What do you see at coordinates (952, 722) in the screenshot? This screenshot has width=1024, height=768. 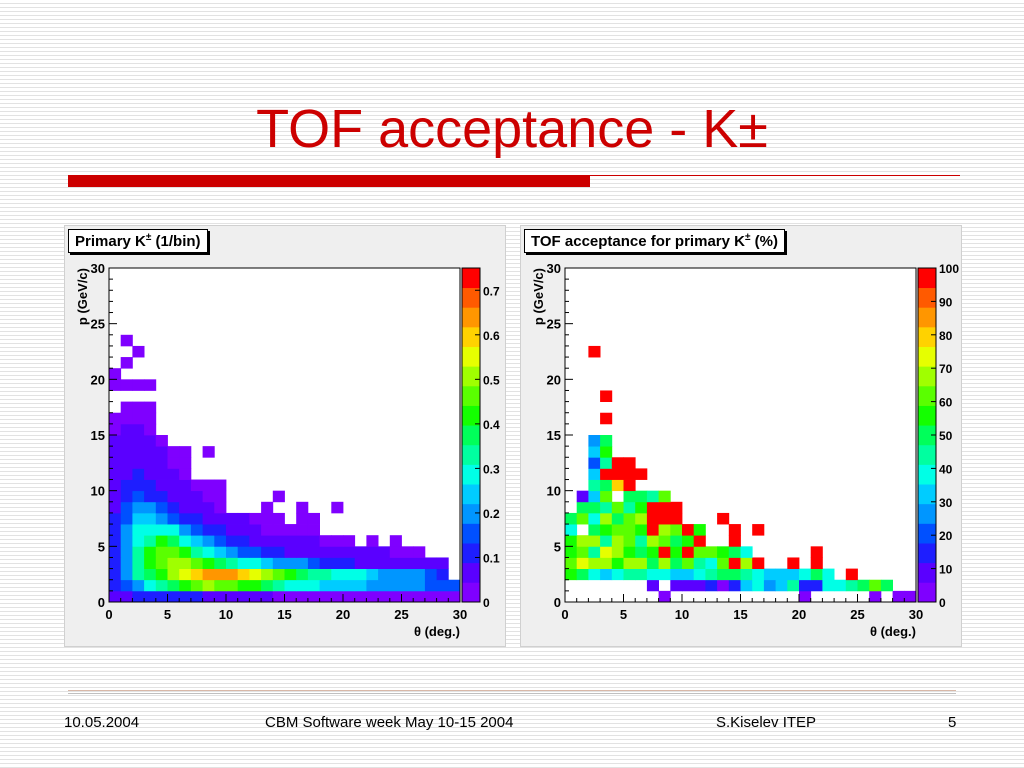 I see `footer-page-number: 5` at bounding box center [952, 722].